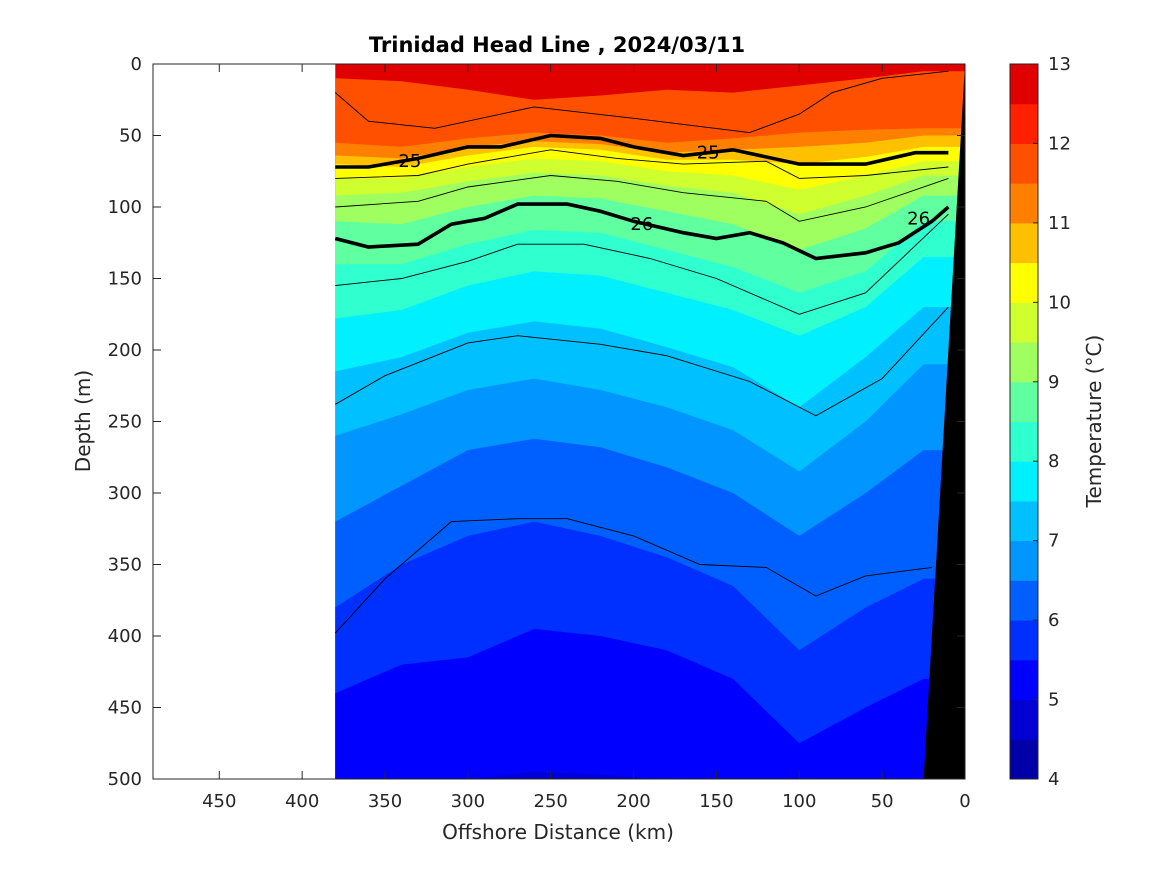 This screenshot has width=1167, height=875. What do you see at coordinates (83, 421) in the screenshot?
I see `y-axis-label: Depth (m)` at bounding box center [83, 421].